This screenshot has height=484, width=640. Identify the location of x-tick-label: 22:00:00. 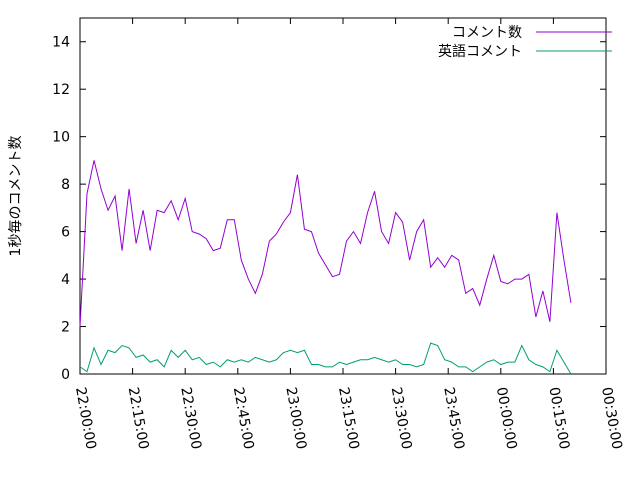
(85, 418).